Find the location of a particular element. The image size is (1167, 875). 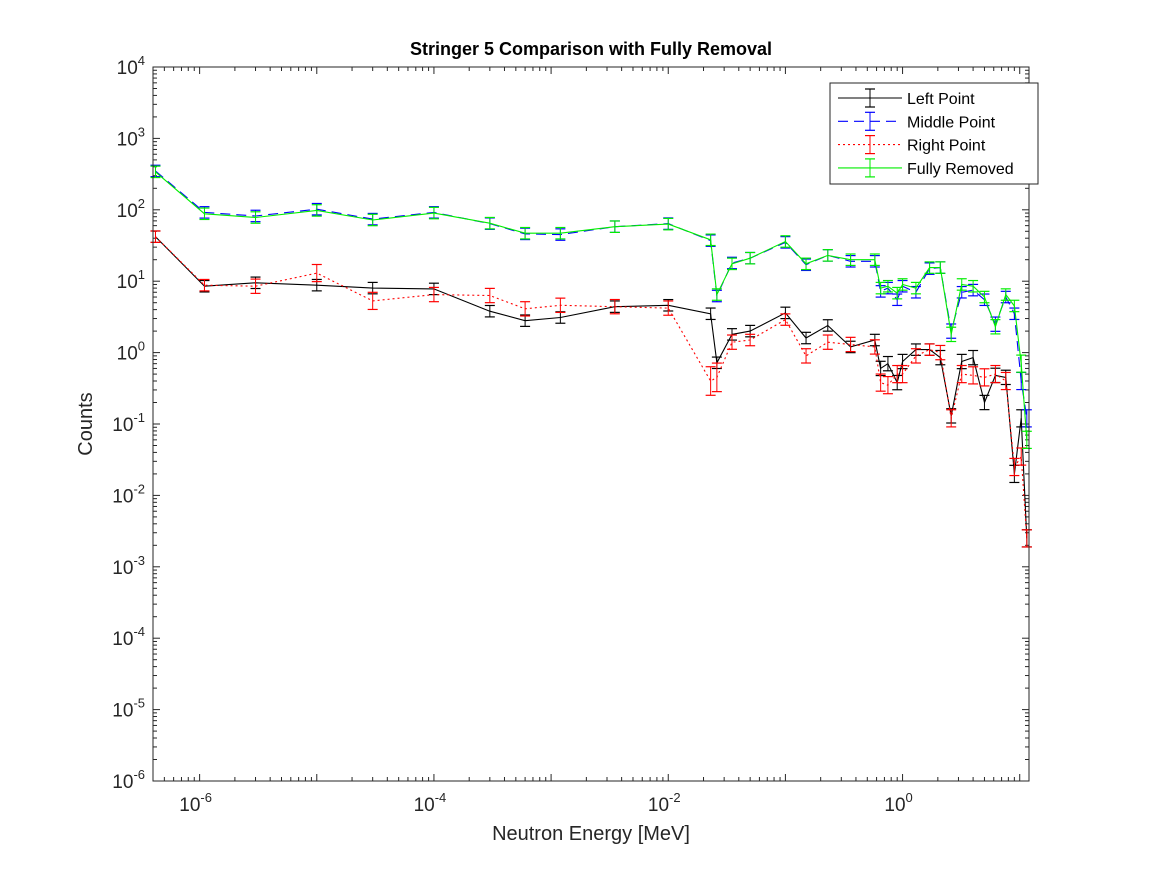

y-tick-label: 10¹ is located at coordinates (131, 280).